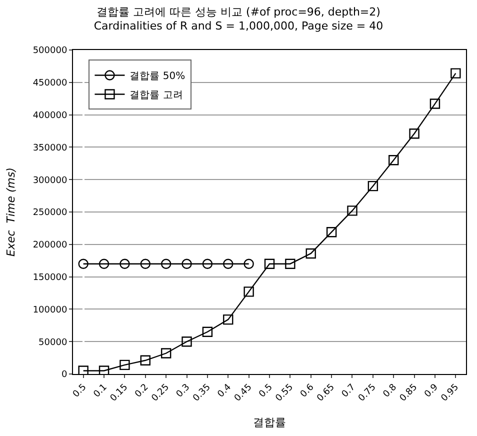 Image resolution: width=477 pixels, height=436 pixels. I want to click on y-axis-title: Exec Time (ms), so click(11, 212).